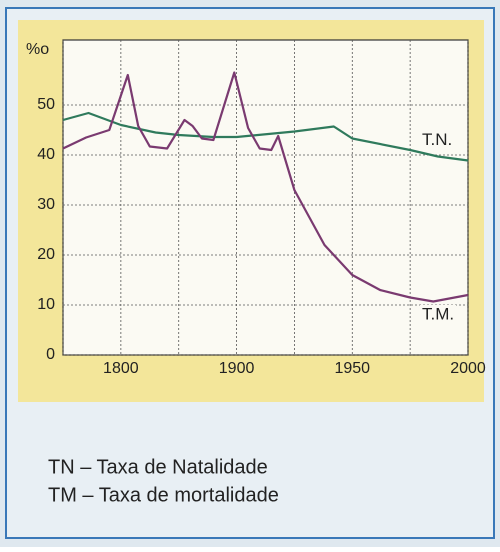 Image resolution: width=500 pixels, height=552 pixels. What do you see at coordinates (468, 368) in the screenshot?
I see `x-tick-label: 2000` at bounding box center [468, 368].